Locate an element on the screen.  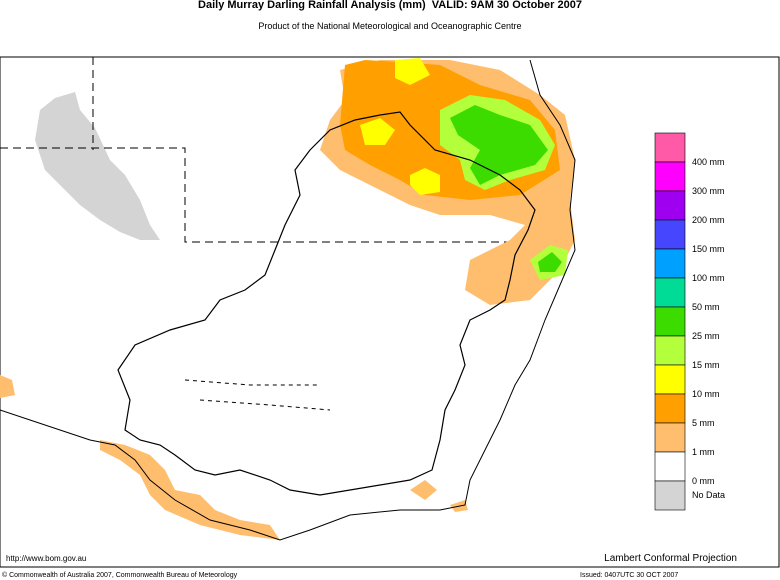
legend-label: 400 mm is located at coordinates (708, 162).